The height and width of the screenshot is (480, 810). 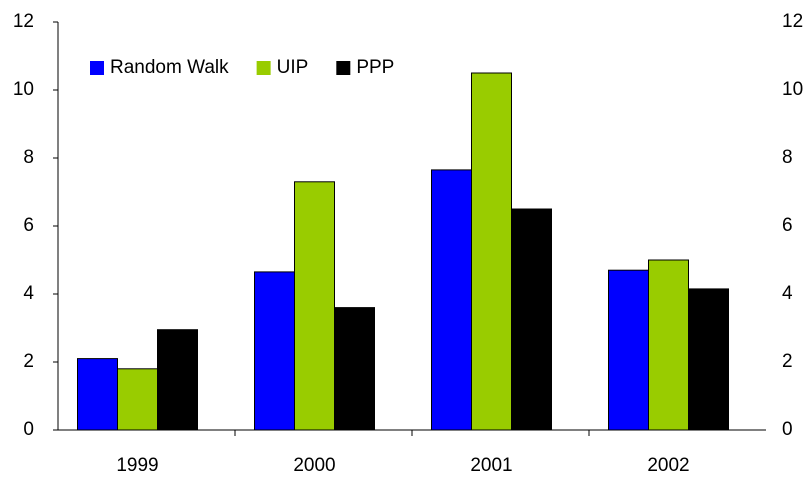 What do you see at coordinates (787, 361) in the screenshot?
I see `y2-tick-label: 2` at bounding box center [787, 361].